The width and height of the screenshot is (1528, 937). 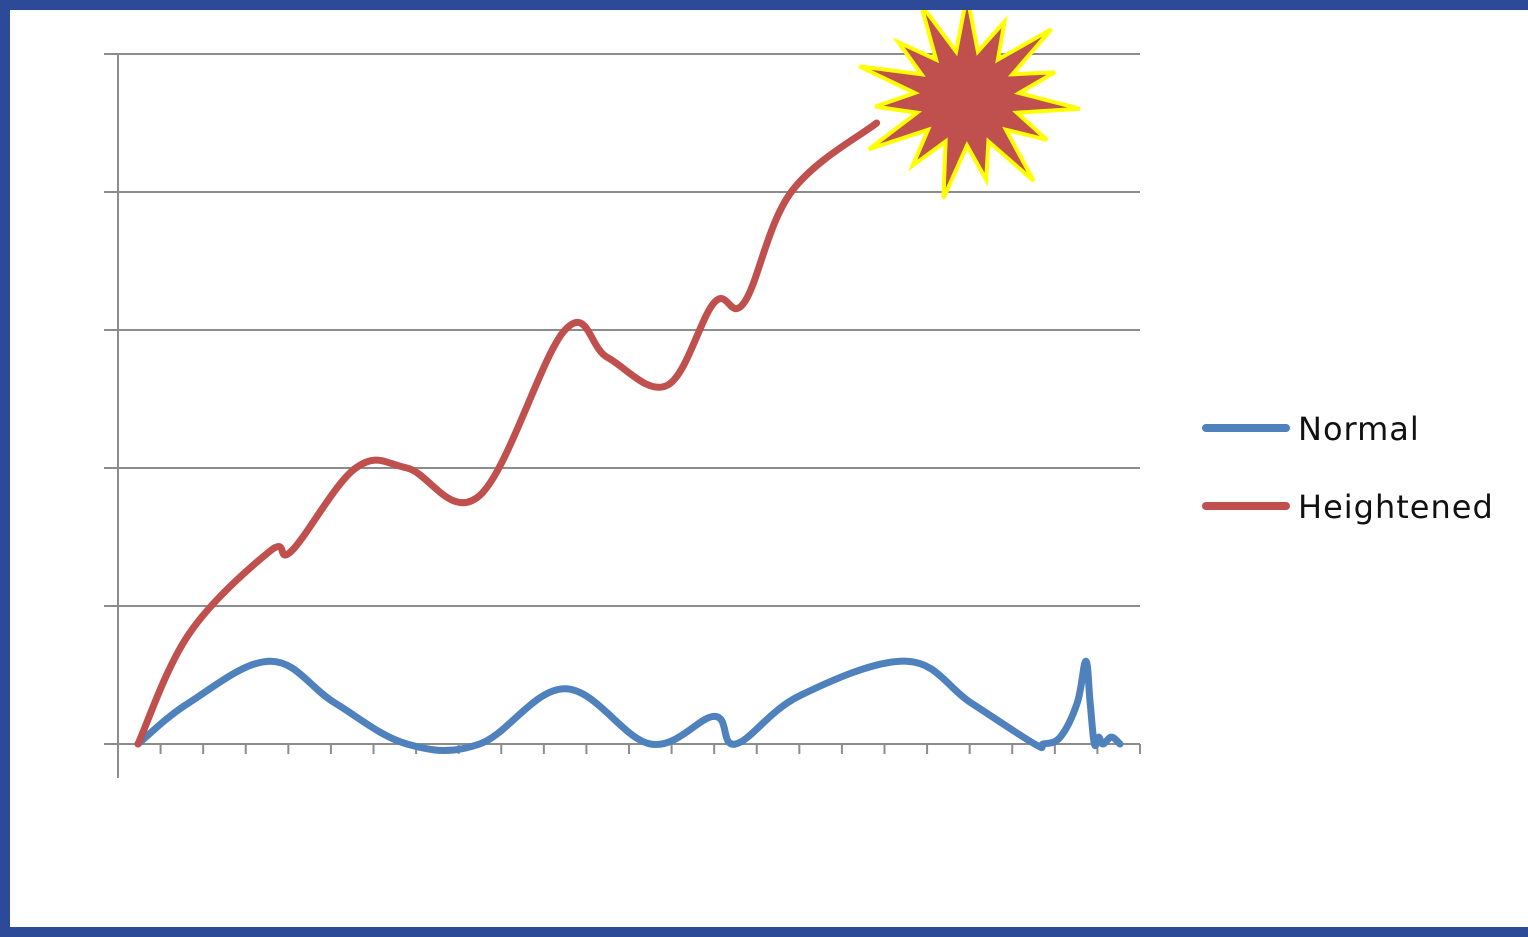 What do you see at coordinates (1359, 429) in the screenshot?
I see `legend-label-normal: Normal` at bounding box center [1359, 429].